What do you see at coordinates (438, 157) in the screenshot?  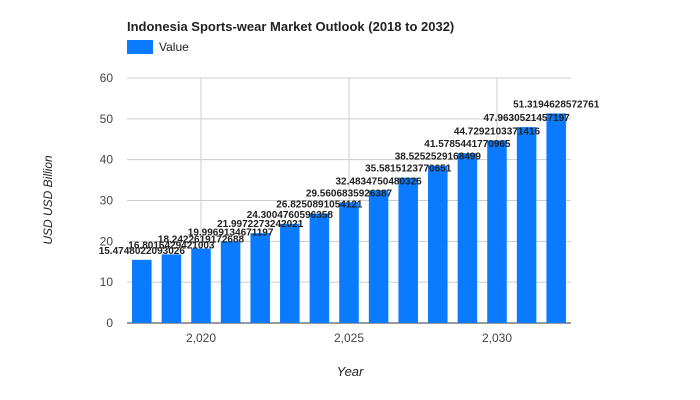 I see `data-label: 38.5252529168499` at bounding box center [438, 157].